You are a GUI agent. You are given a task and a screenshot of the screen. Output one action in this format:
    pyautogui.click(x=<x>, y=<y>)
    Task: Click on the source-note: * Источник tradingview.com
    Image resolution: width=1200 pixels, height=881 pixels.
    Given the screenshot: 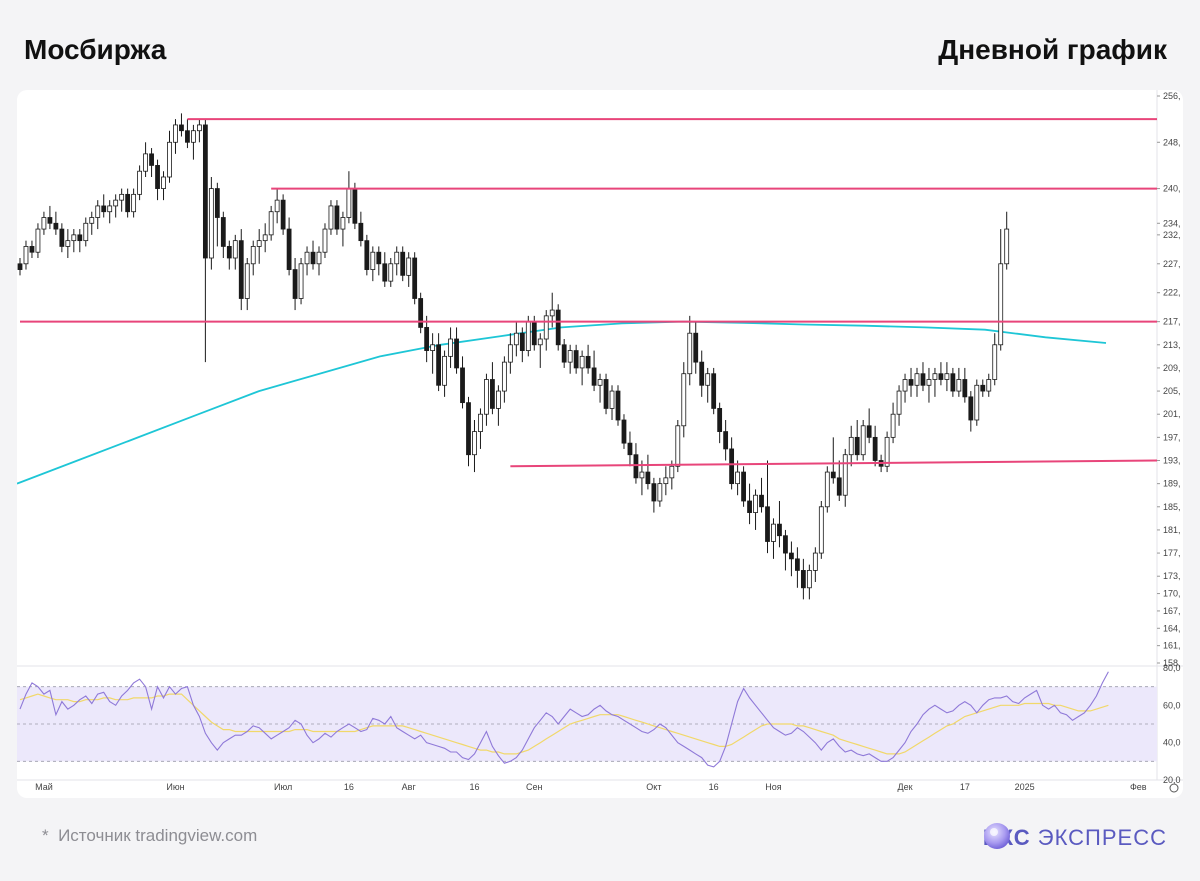 What is the action you would take?
    pyautogui.click(x=149, y=836)
    